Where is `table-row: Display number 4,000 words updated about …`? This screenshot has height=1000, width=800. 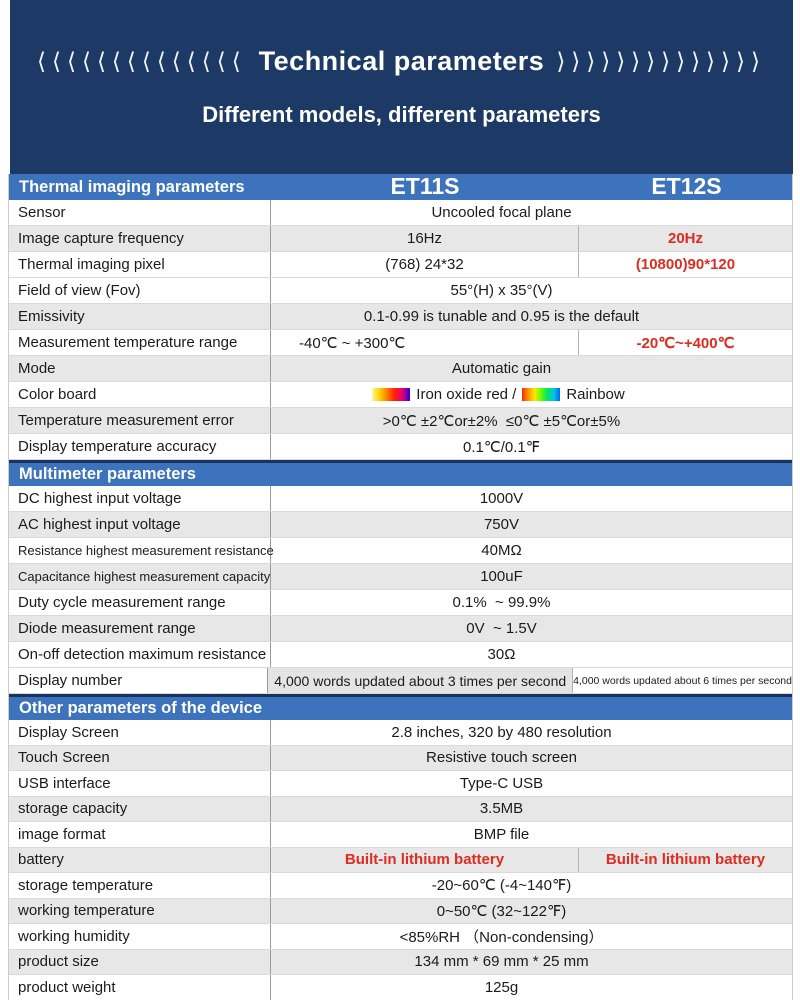
table-row: Display number 4,000 words updated about … is located at coordinates (400, 681).